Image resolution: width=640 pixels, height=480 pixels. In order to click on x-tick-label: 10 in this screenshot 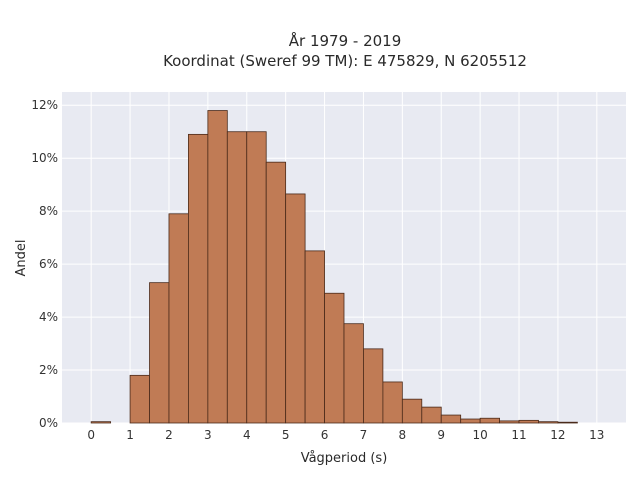, I will do `click(479, 435)`.